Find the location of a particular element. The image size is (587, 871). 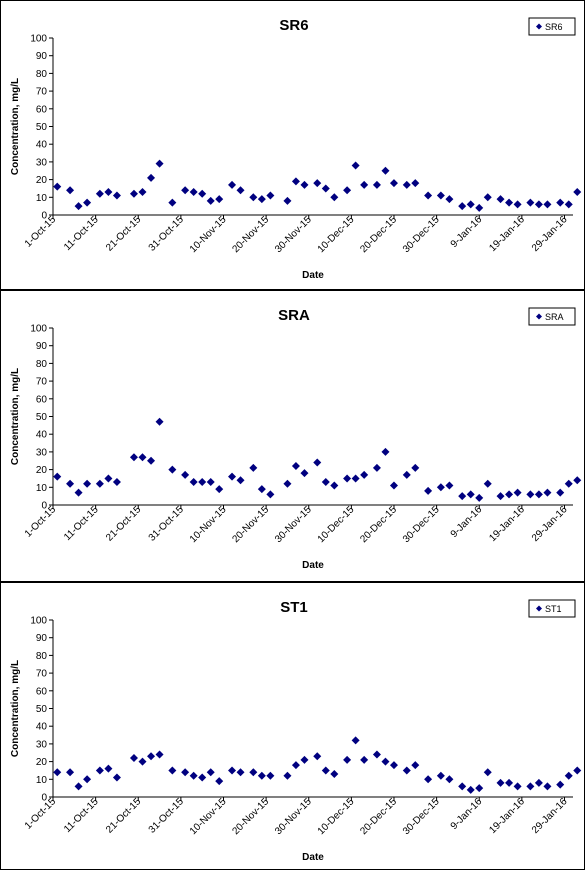

chart-title: SRA is located at coordinates (294, 315).